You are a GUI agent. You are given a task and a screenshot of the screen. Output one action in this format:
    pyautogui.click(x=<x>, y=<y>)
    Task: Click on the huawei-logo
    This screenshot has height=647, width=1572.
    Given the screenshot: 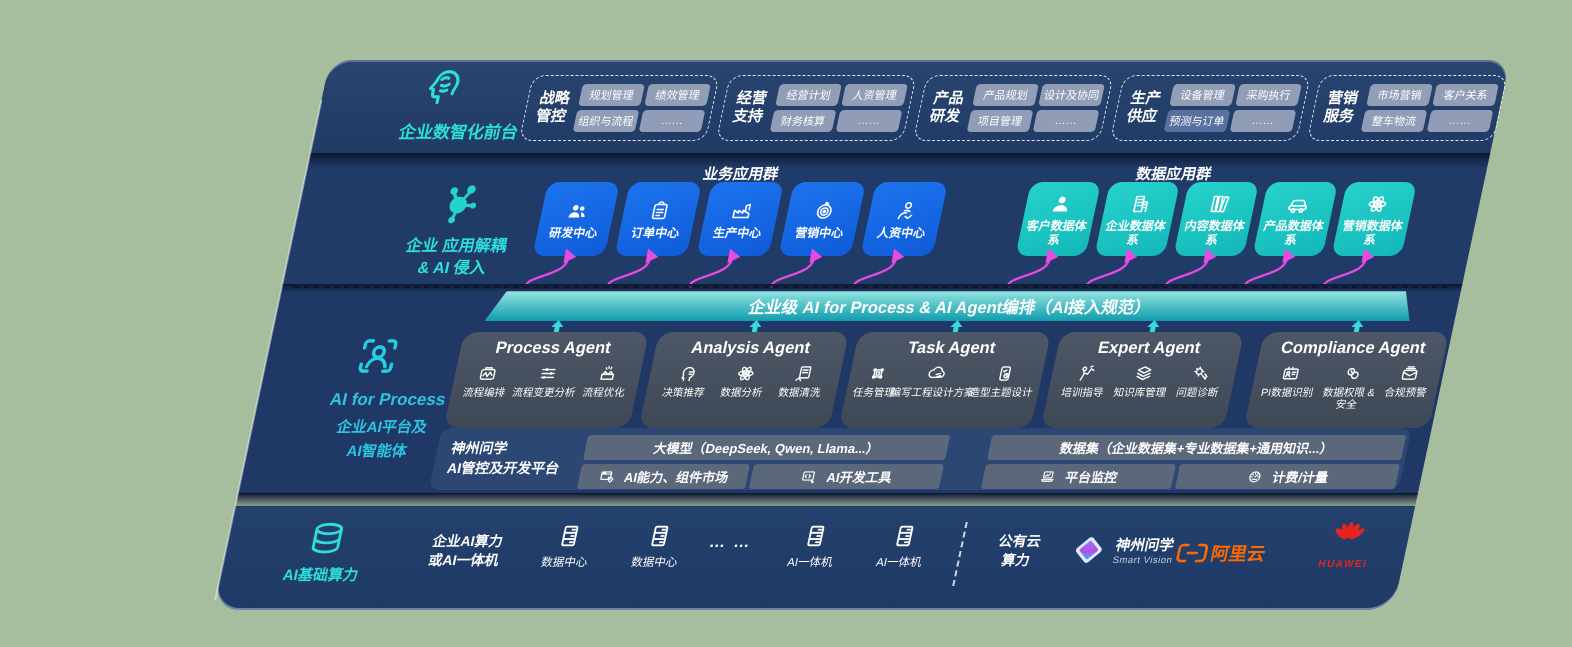 What is the action you would take?
    pyautogui.click(x=1348, y=537)
    